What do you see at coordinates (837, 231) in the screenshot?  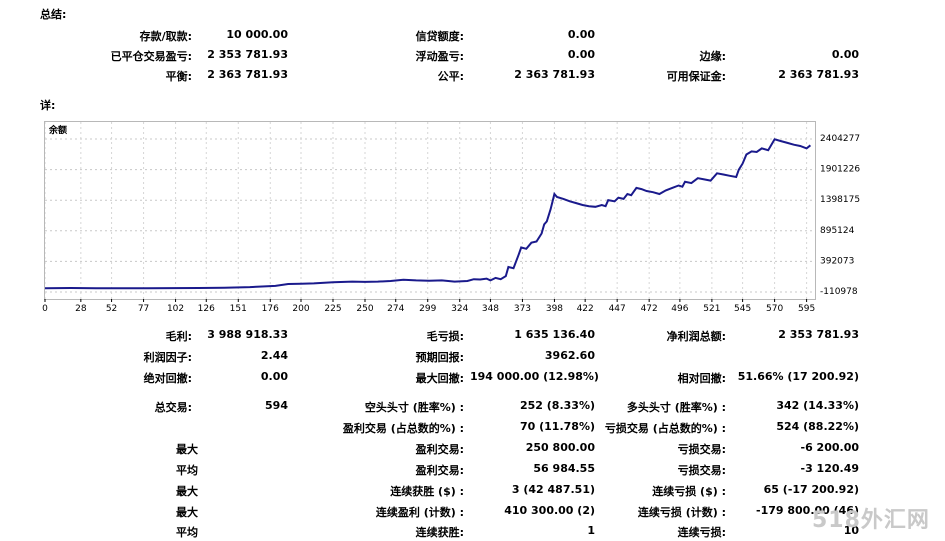 I see `y-tick-label: 895124` at bounding box center [837, 231].